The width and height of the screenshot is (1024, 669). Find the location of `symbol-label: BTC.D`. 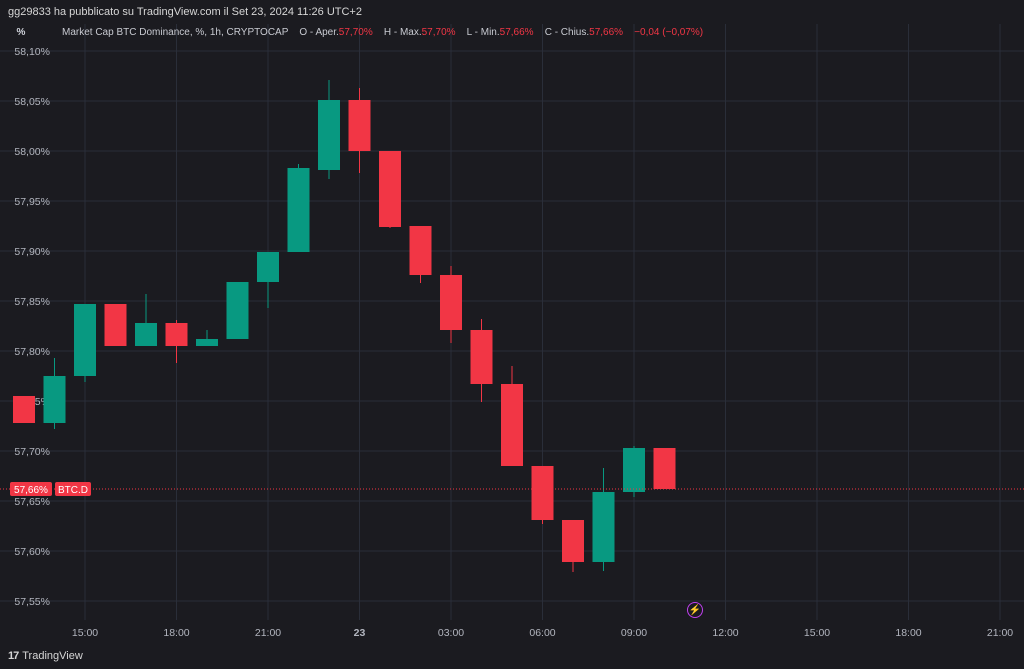

symbol-label: BTC.D is located at coordinates (73, 490).